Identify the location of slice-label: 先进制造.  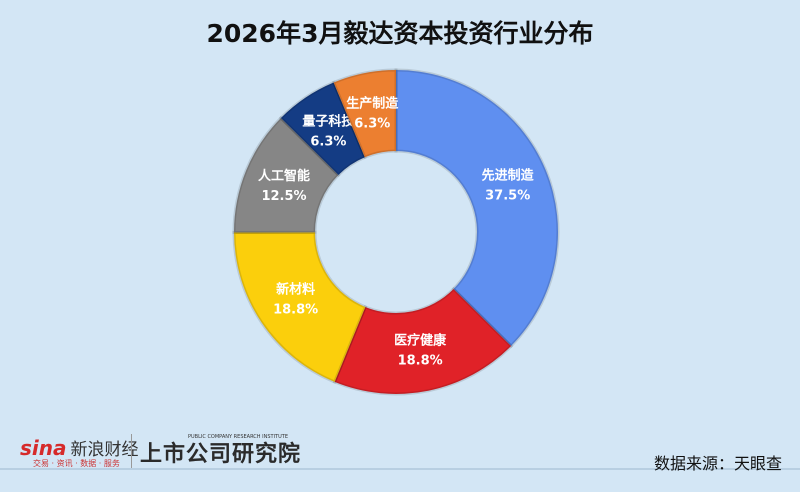
(508, 175).